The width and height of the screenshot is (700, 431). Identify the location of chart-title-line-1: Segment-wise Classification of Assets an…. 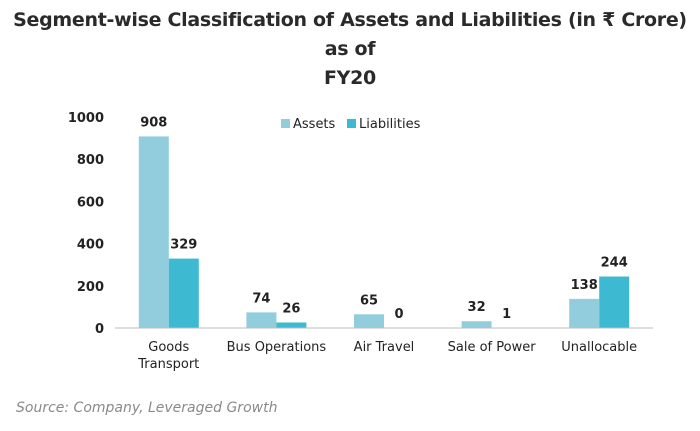
(350, 34).